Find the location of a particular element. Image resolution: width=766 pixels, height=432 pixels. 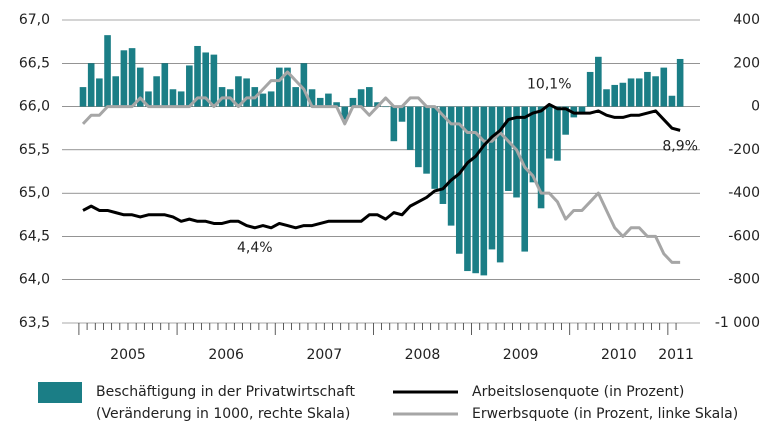

y2-tick-label: -1 000 is located at coordinates (737, 323).